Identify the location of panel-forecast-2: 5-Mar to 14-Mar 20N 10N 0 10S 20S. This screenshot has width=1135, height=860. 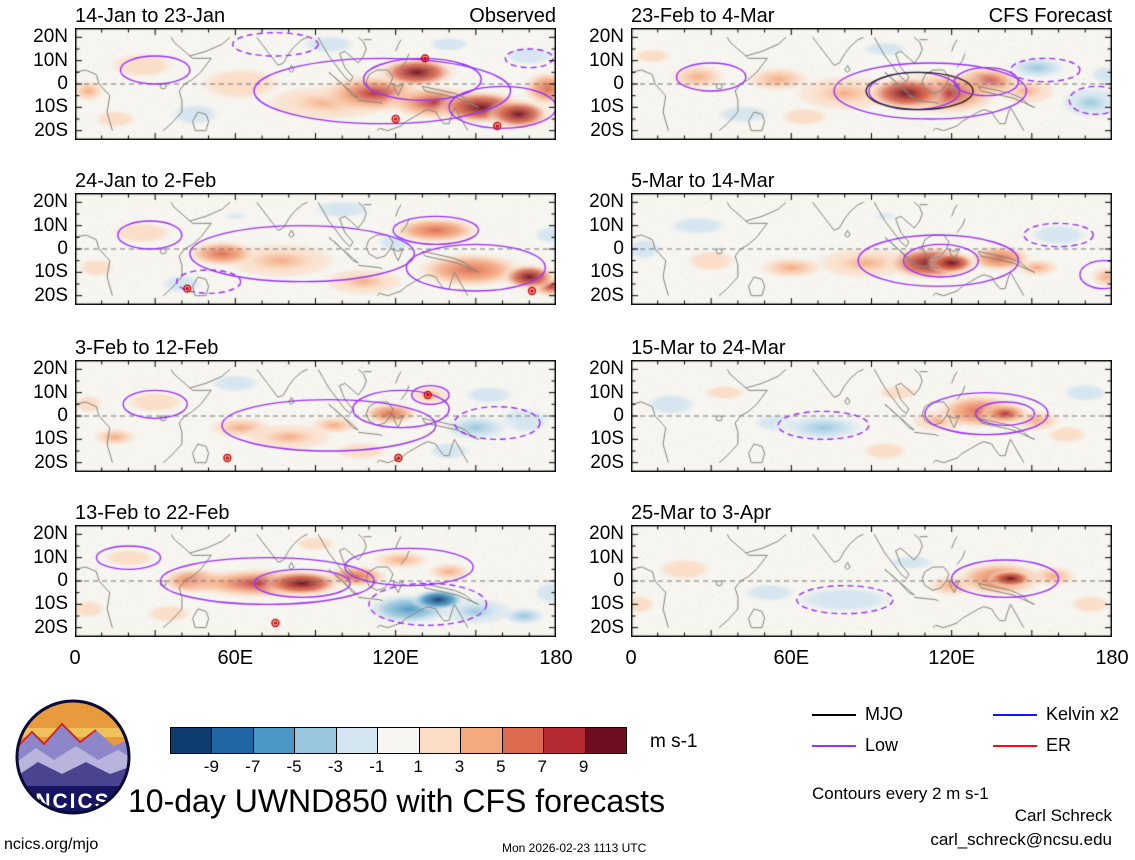
(850, 237).